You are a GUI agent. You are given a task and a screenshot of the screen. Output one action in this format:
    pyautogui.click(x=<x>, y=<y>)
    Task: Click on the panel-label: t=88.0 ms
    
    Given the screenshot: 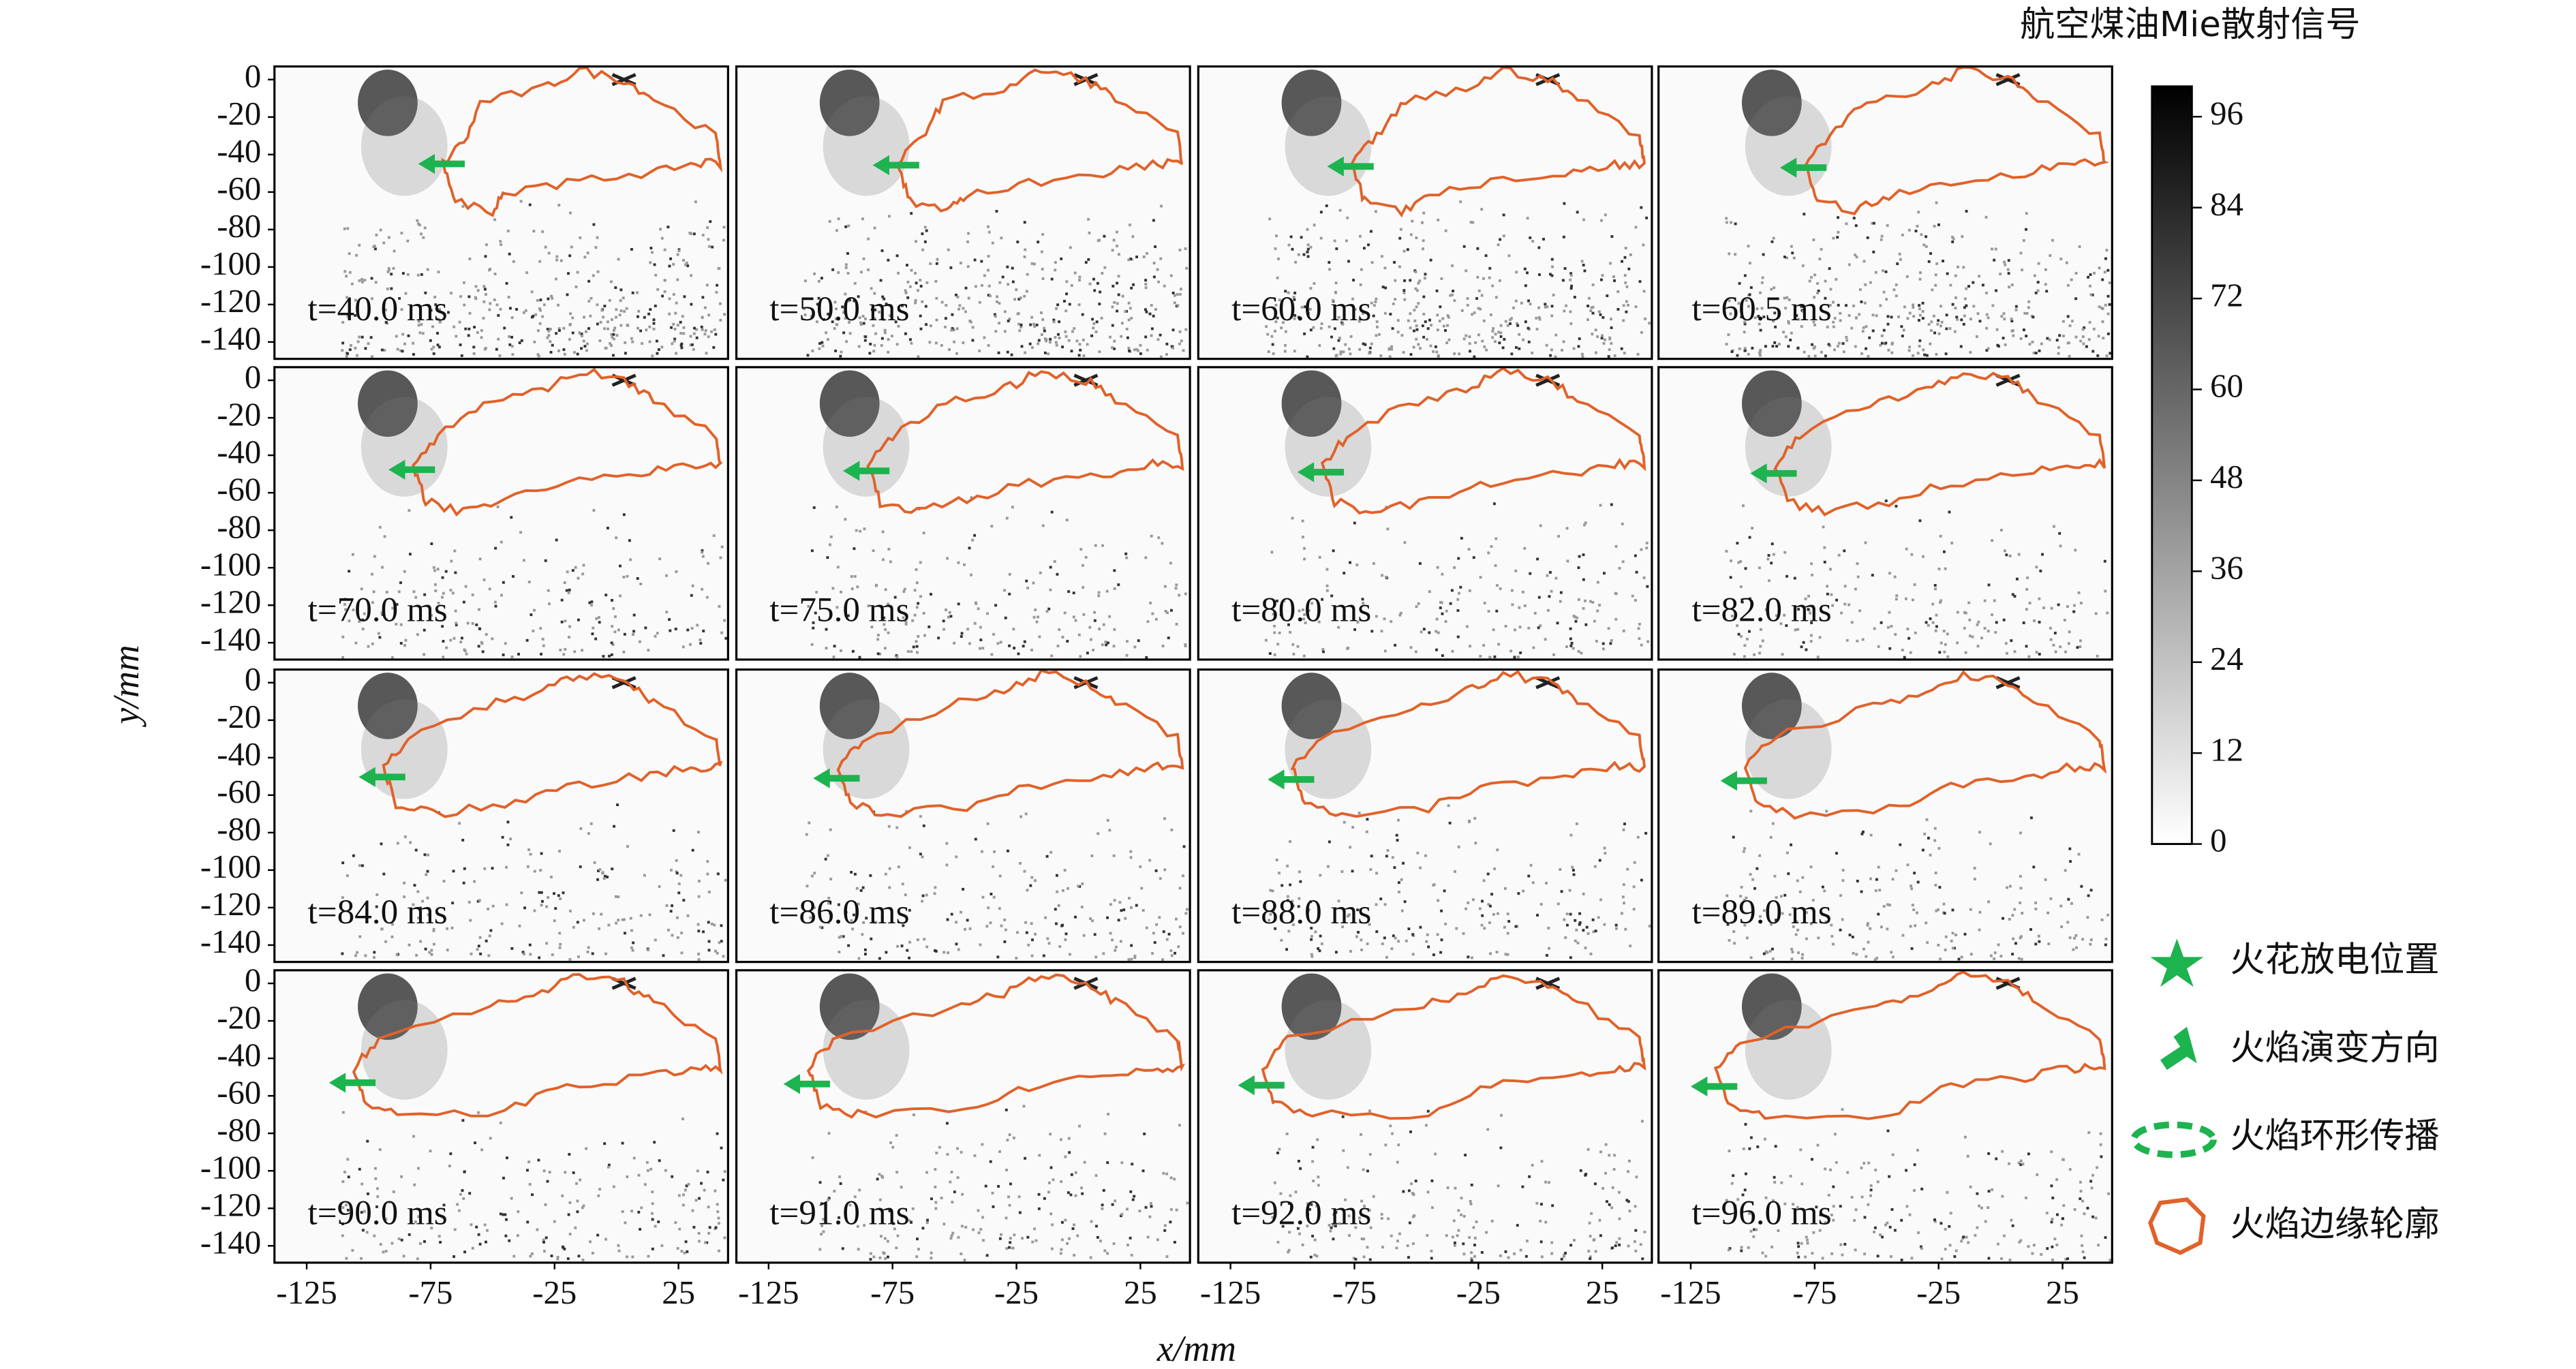 What is the action you would take?
    pyautogui.click(x=1301, y=912)
    